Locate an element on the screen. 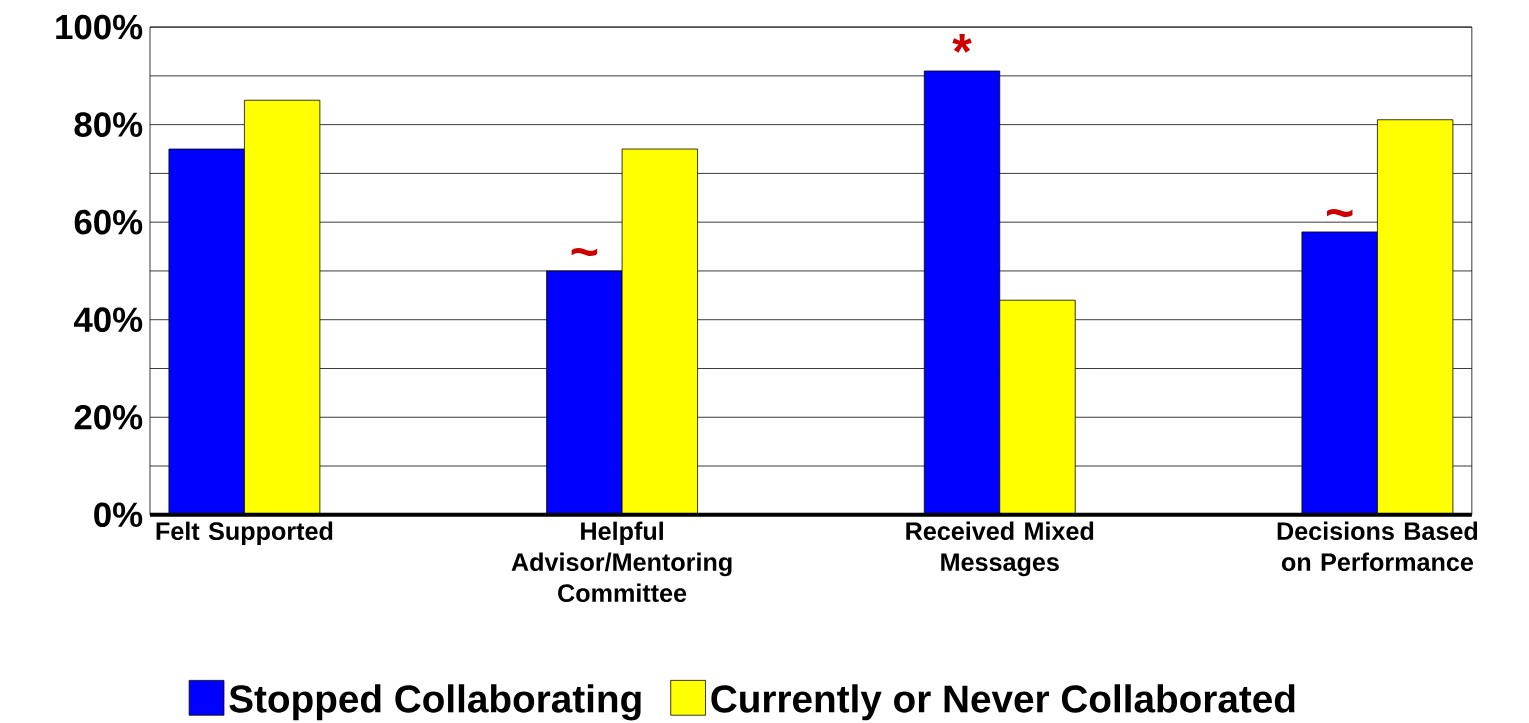 This screenshot has width=1529, height=723. y-tick-label: 20% is located at coordinates (108, 417).